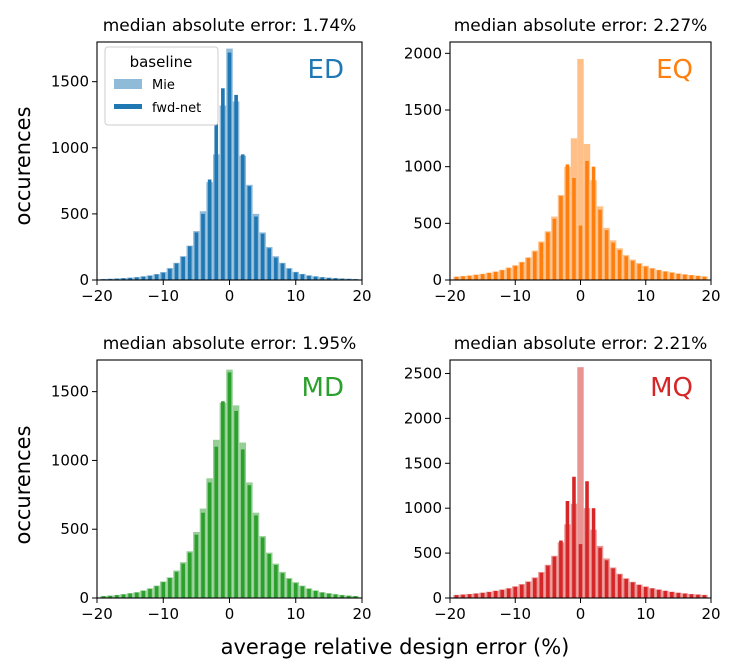  Describe the element at coordinates (128, 84) in the screenshot. I see `legend-swatch-mie` at that location.